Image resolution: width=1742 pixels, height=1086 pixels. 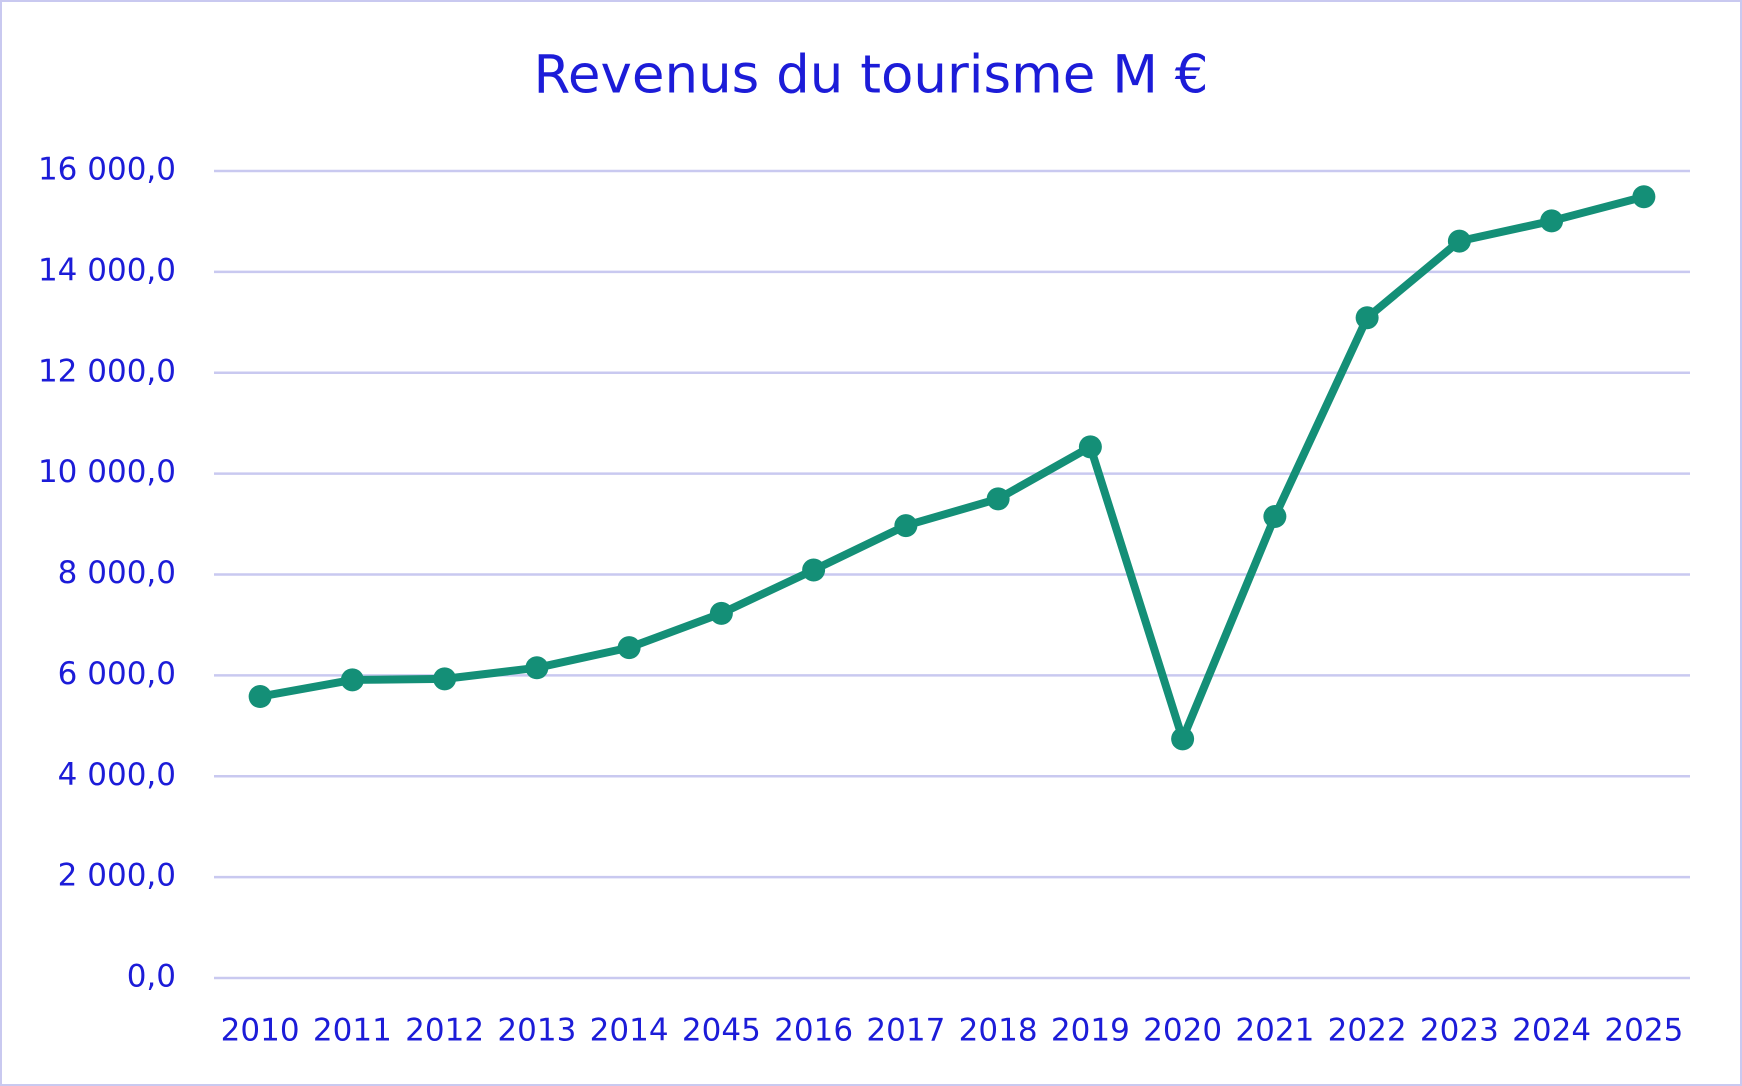 I want to click on y-tick-label: 2 000,0, so click(x=117, y=876).